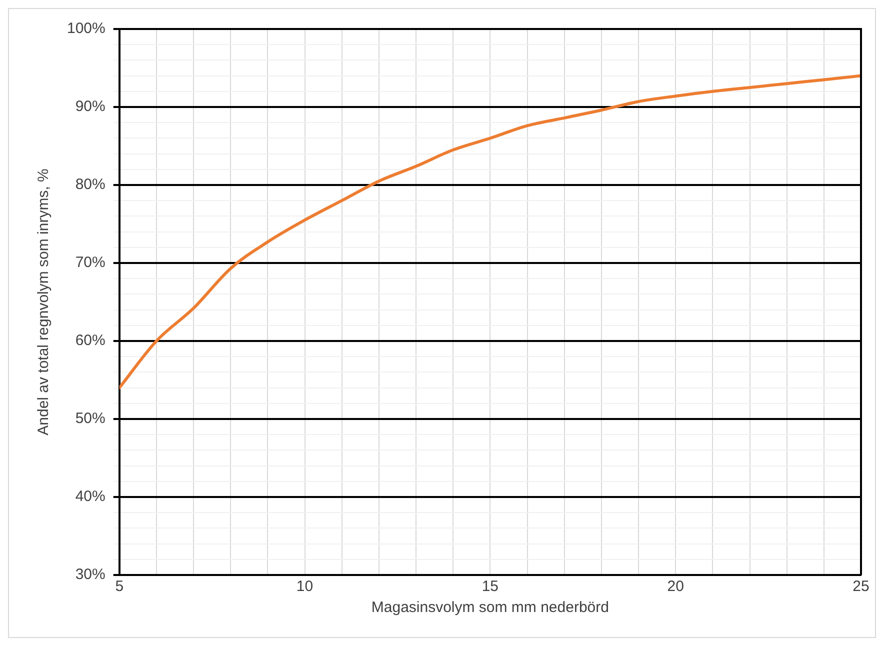 The image size is (884, 646). Describe the element at coordinates (861, 587) in the screenshot. I see `x-tick-label: 25` at that location.